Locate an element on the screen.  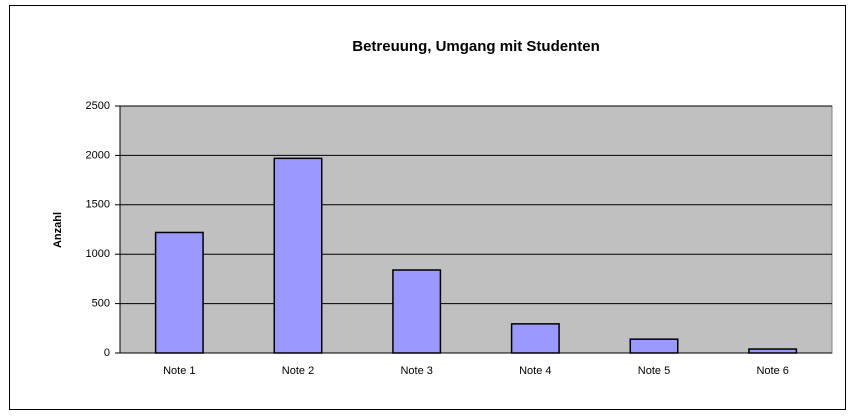
x-tick-label: Note 6 is located at coordinates (772, 371).